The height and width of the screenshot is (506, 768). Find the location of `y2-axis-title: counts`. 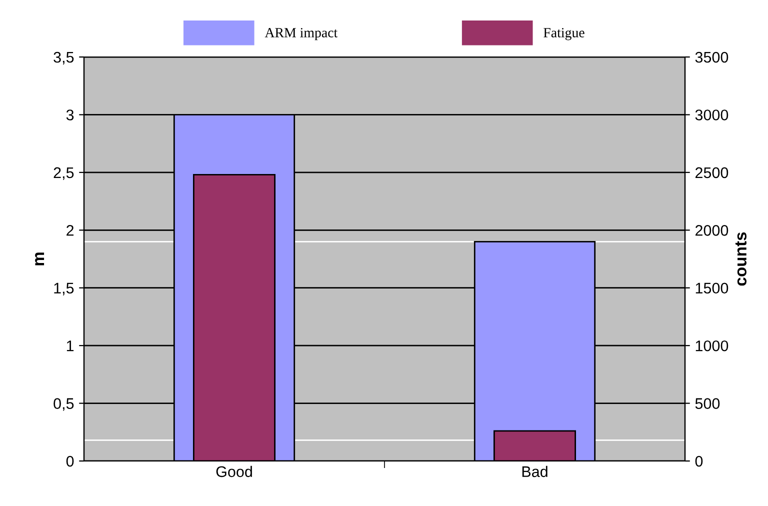

y2-axis-title: counts is located at coordinates (741, 259).